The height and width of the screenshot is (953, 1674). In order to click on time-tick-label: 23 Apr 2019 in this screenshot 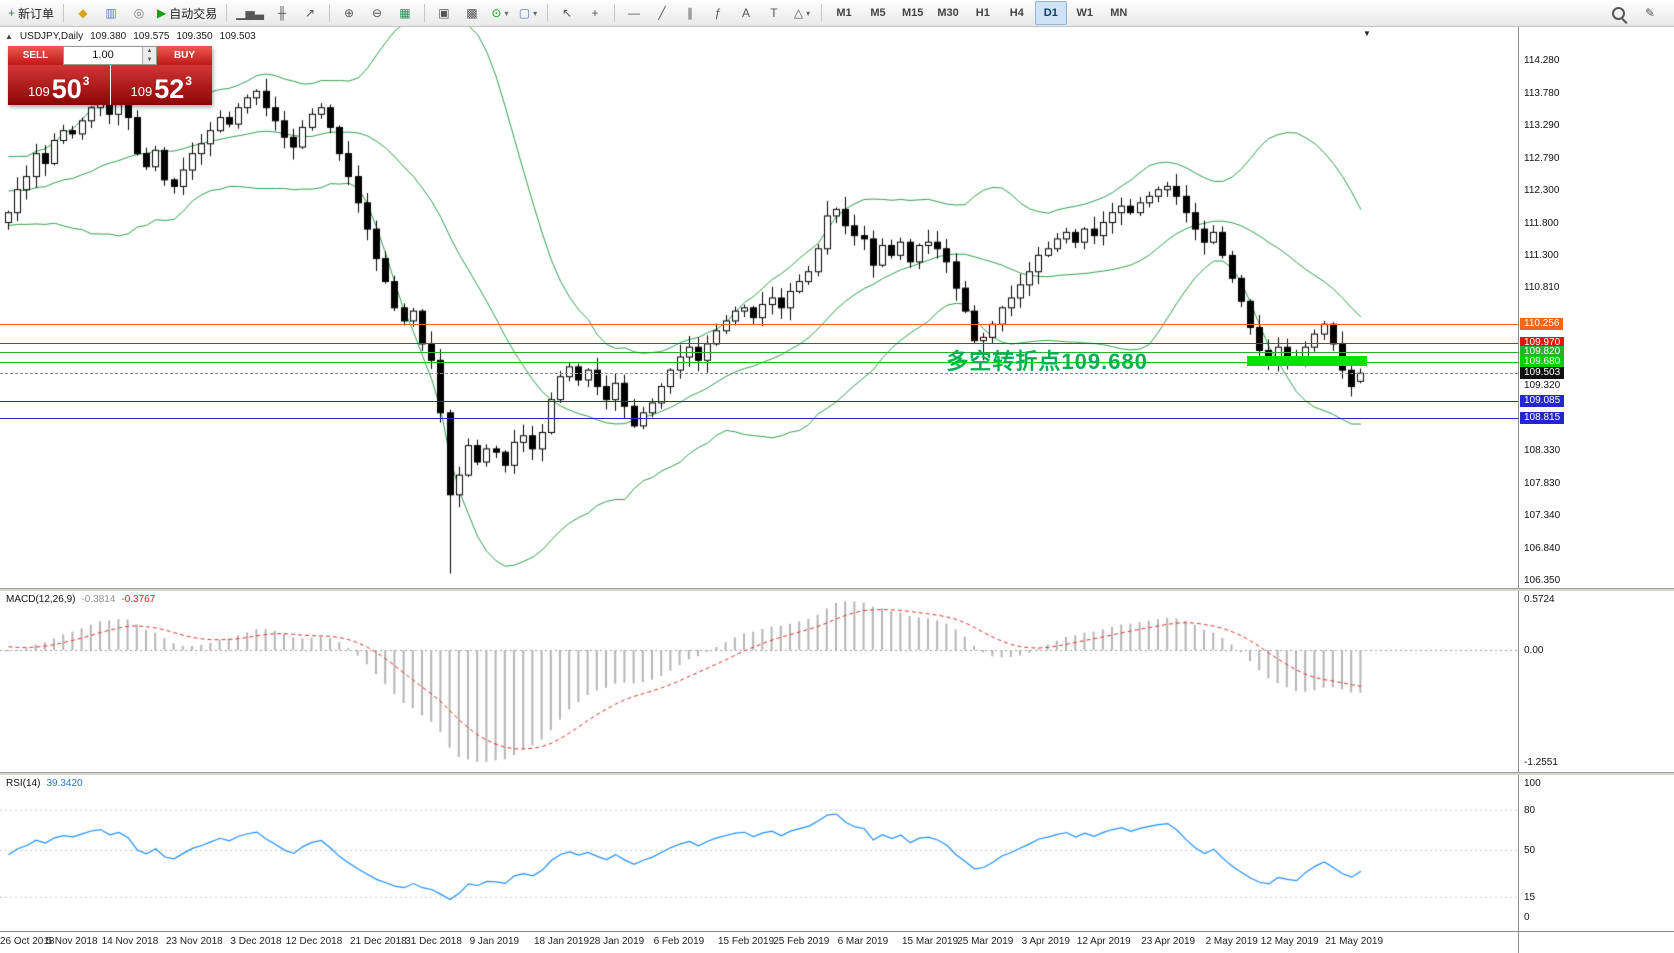, I will do `click(1168, 941)`.